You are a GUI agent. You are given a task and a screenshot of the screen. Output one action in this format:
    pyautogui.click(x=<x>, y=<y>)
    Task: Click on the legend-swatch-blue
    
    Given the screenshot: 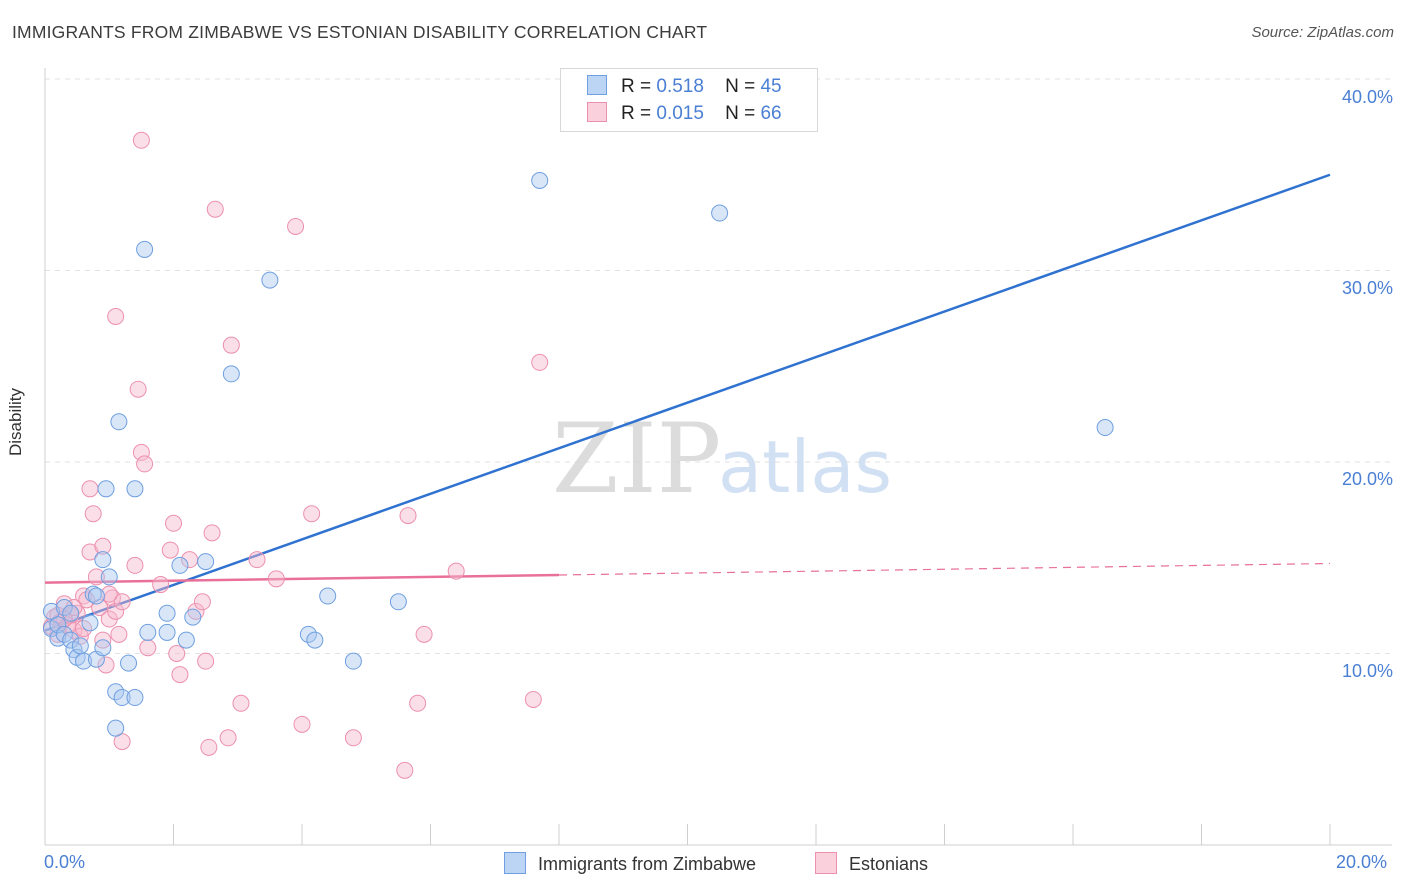 What is the action you would take?
    pyautogui.click(x=597, y=85)
    